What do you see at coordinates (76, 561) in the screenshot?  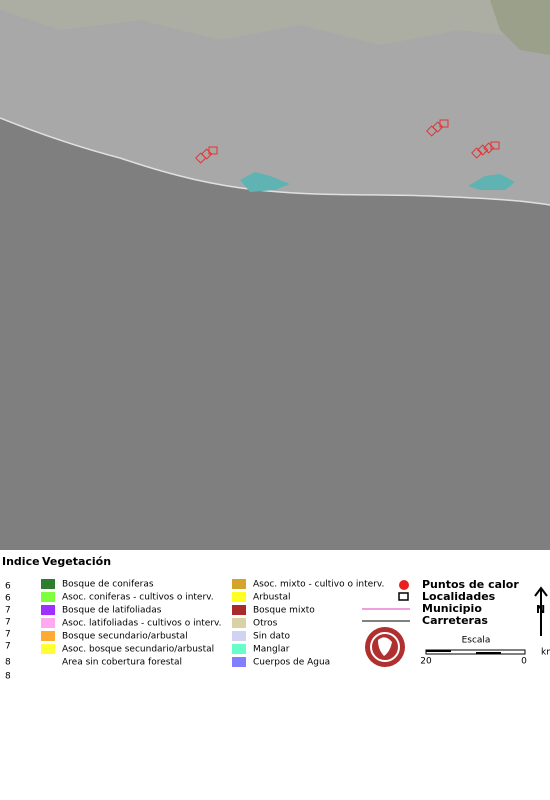 I see `vegetation-heading: Vegetación` at bounding box center [76, 561].